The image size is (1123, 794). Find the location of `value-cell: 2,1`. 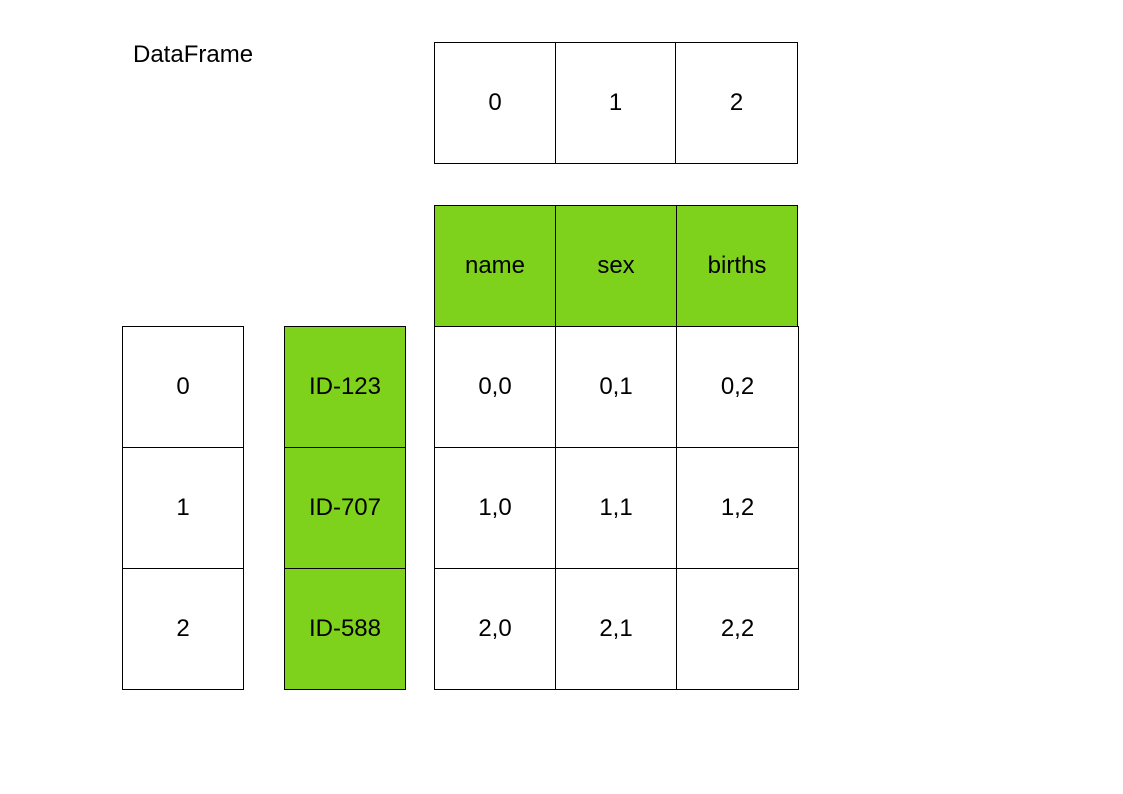

value-cell: 2,1 is located at coordinates (616, 629).